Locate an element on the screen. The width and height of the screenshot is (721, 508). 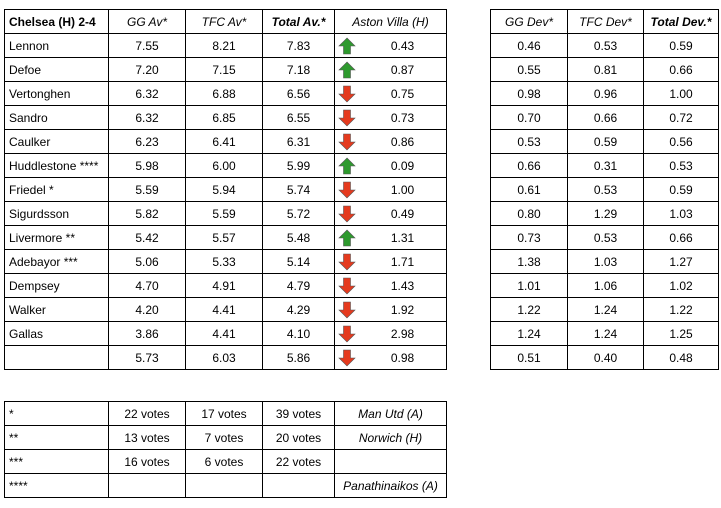
player-row: Livermore ** 5.42 5.57 5.48 1.31 is located at coordinates (225, 237).